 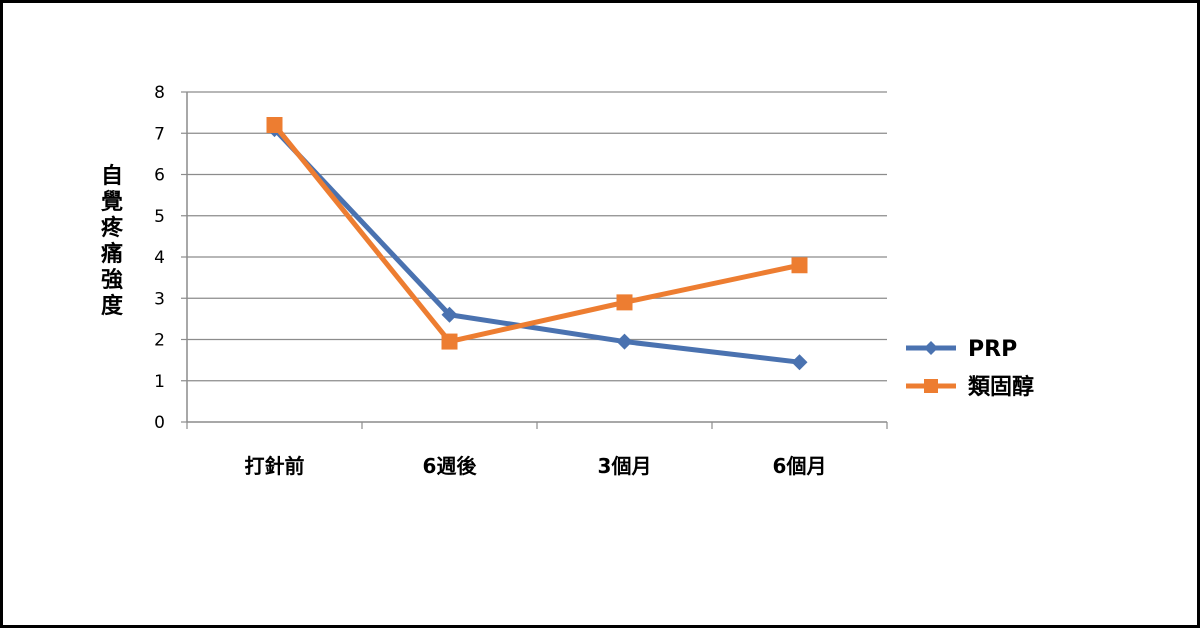 What do you see at coordinates (159, 341) in the screenshot?
I see `y-tick-label: 2` at bounding box center [159, 341].